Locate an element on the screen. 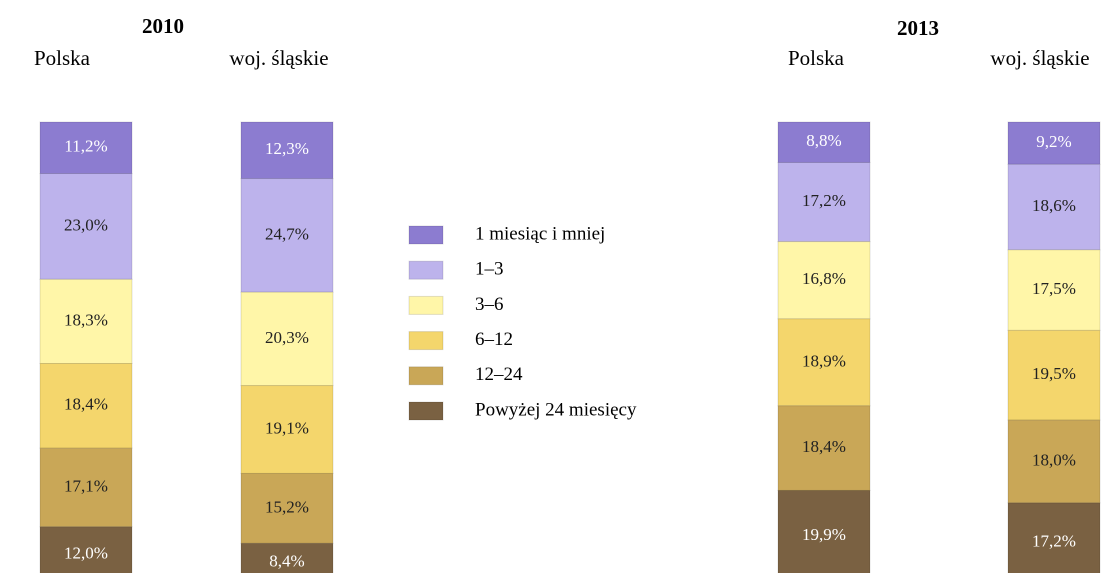 The width and height of the screenshot is (1112, 573). chart-title: 2010 is located at coordinates (163, 26).